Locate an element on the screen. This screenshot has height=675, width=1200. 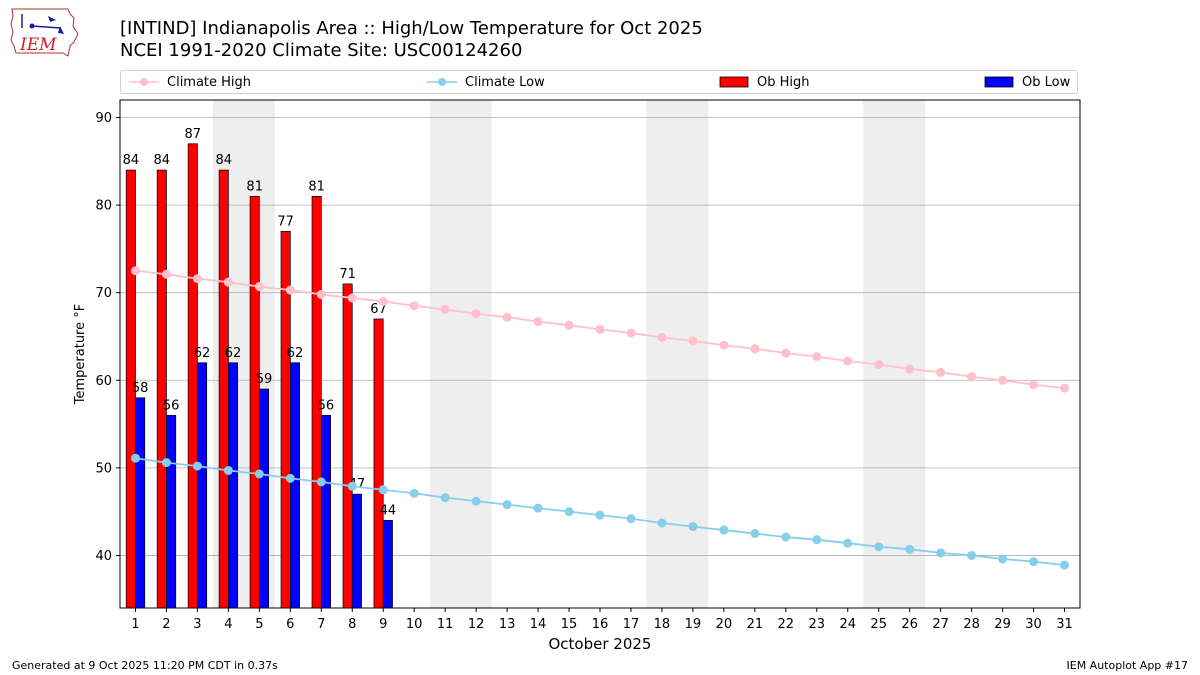
legend-label: Ob Low is located at coordinates (1046, 82).